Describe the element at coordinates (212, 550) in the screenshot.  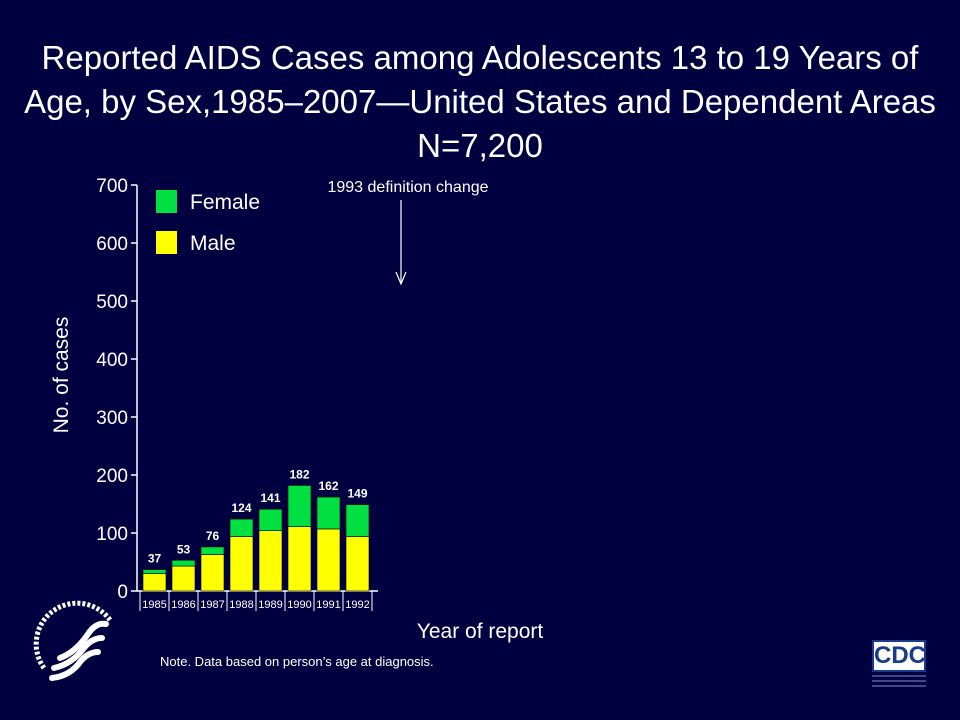
I see `bar-female-1987` at that location.